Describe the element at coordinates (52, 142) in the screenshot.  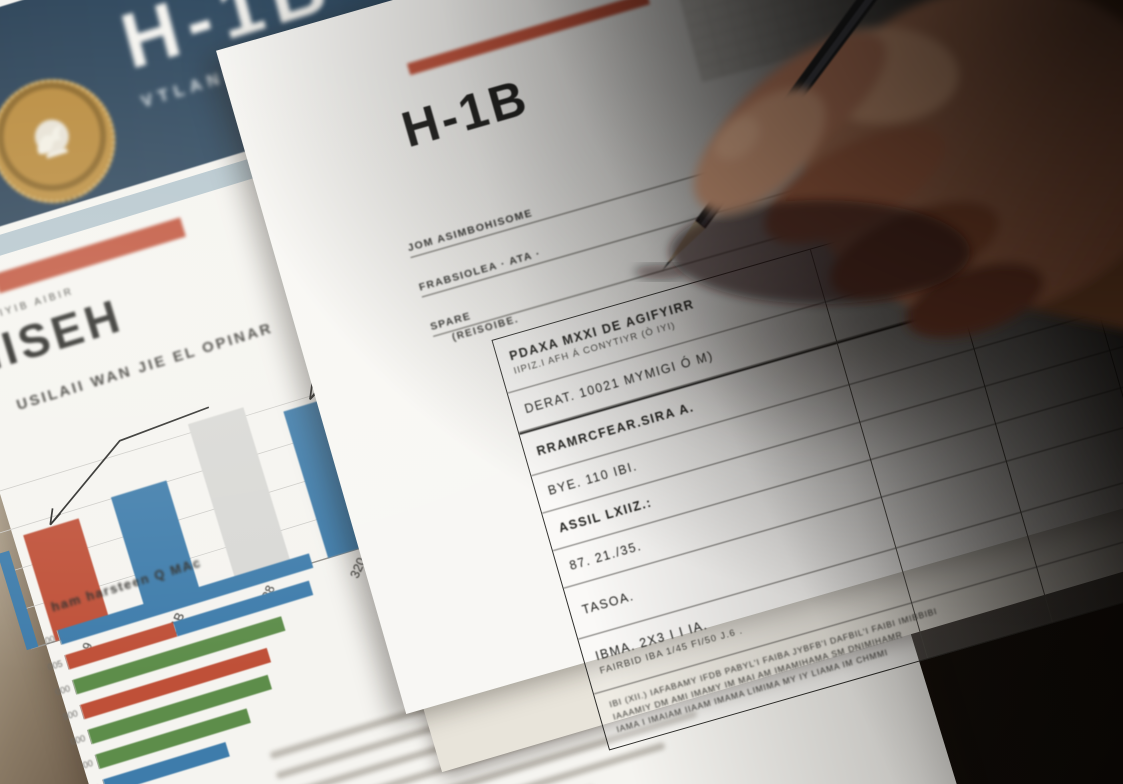
I see `eagle-icon` at that location.